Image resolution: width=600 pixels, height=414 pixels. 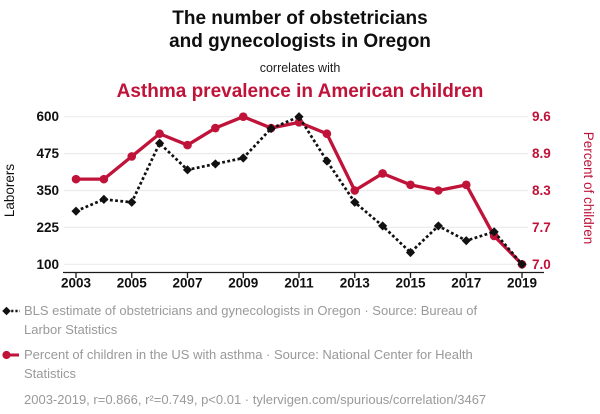 What do you see at coordinates (355, 283) in the screenshot?
I see `x-axis-tick-label: 2013` at bounding box center [355, 283].